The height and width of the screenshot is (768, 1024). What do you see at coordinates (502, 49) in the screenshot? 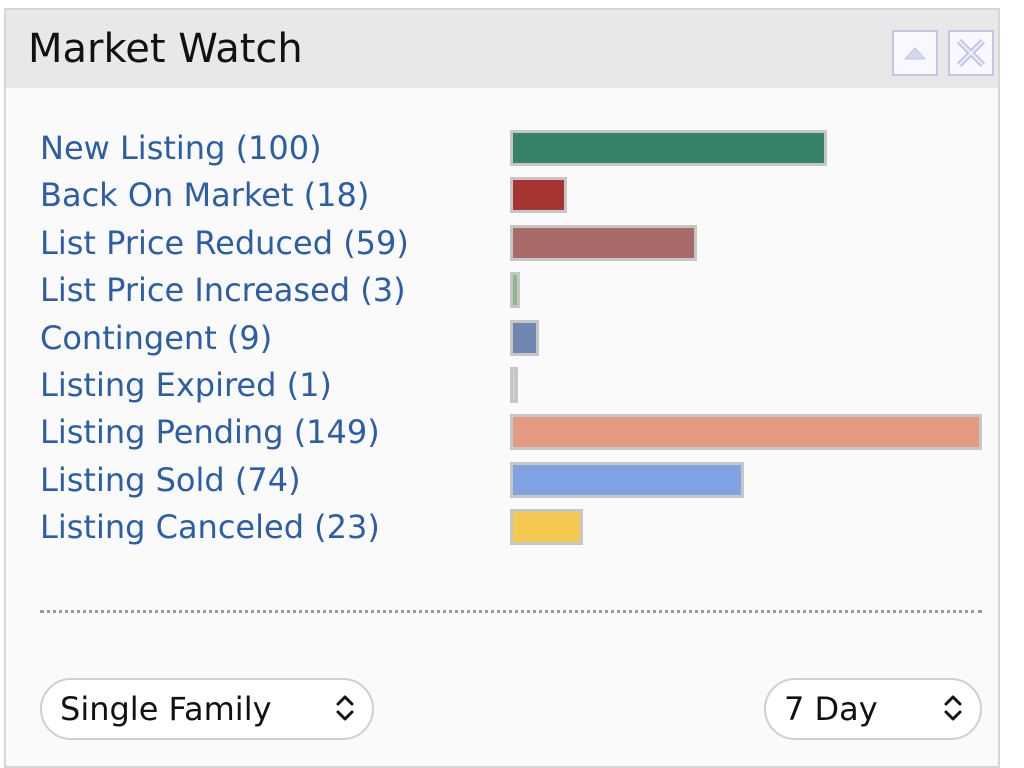
I see `widget-header: Market Watch` at bounding box center [502, 49].